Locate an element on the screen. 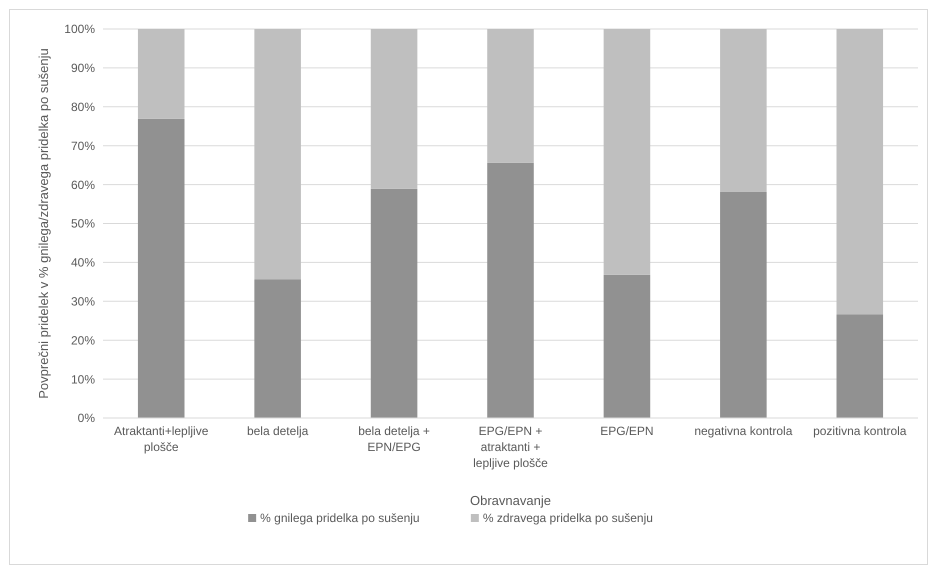 Image resolution: width=928 pixels, height=565 pixels. y-tick-label: 10% is located at coordinates (83, 379).